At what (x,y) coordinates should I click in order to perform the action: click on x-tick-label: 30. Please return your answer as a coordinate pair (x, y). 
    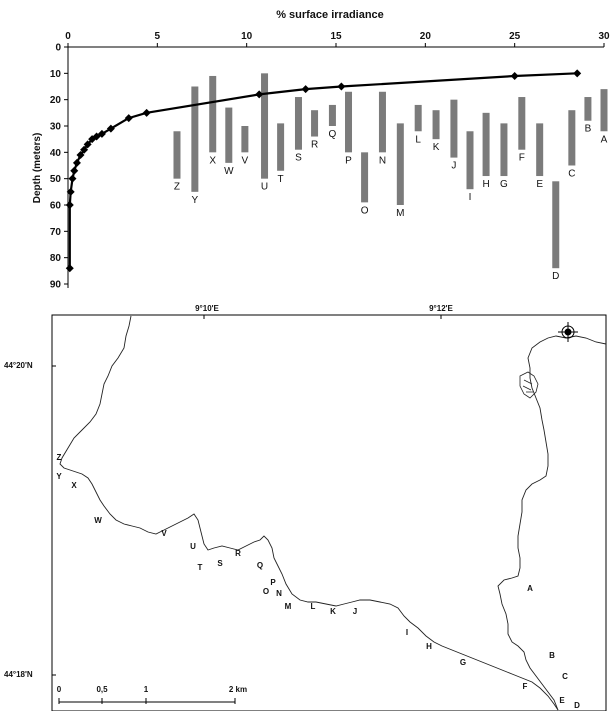
    Looking at the image, I should click on (604, 36).